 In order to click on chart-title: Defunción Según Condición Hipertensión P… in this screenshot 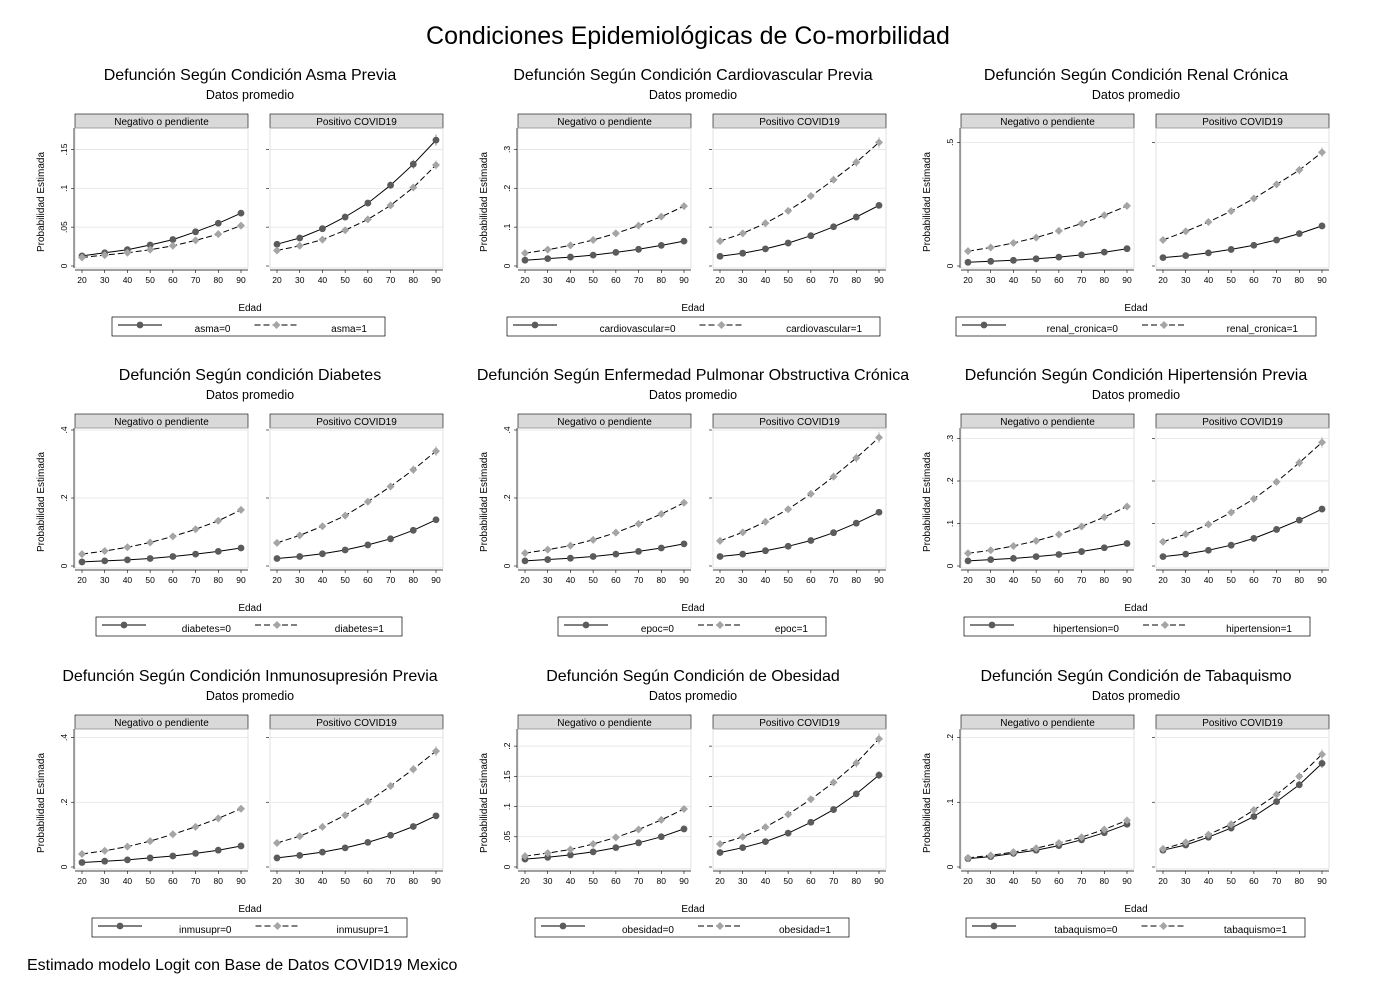, I will do `click(1136, 375)`.